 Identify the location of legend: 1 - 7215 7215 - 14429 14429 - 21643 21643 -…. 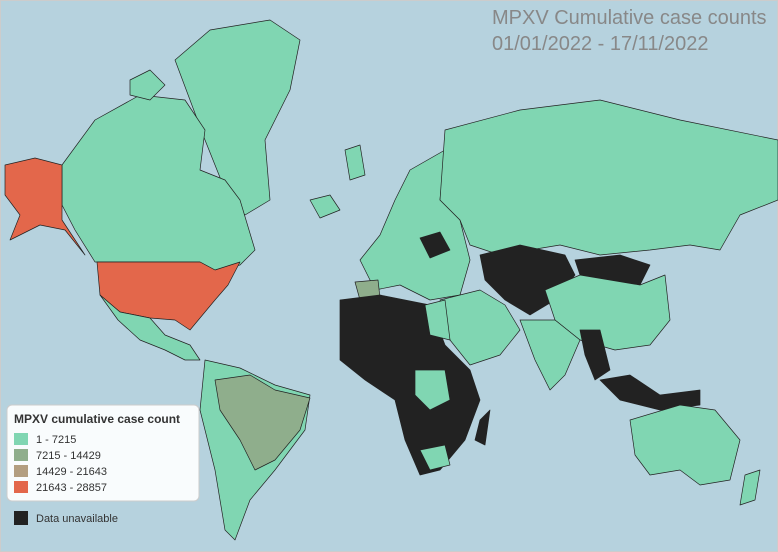
(66, 479).